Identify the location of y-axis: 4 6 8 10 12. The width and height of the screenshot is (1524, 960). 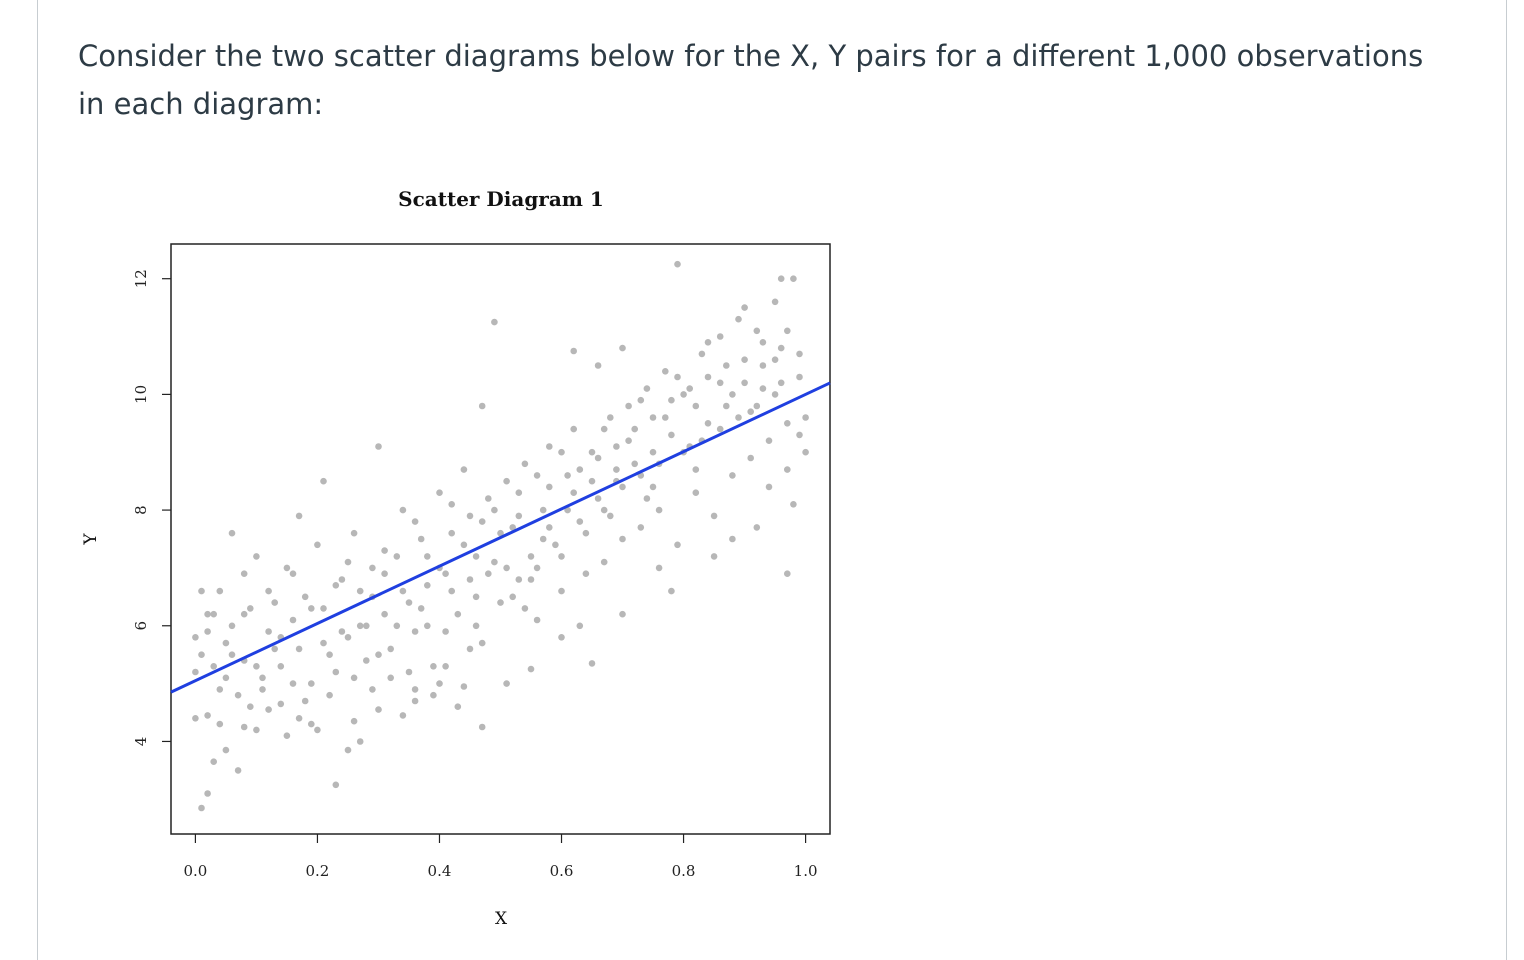
(151, 507).